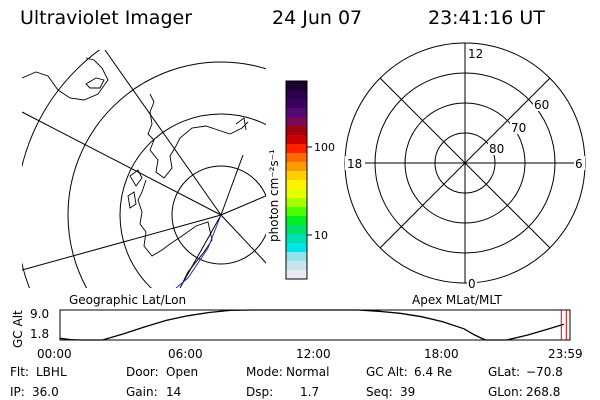  I want to click on mlat-label-80: 80, so click(496, 149).